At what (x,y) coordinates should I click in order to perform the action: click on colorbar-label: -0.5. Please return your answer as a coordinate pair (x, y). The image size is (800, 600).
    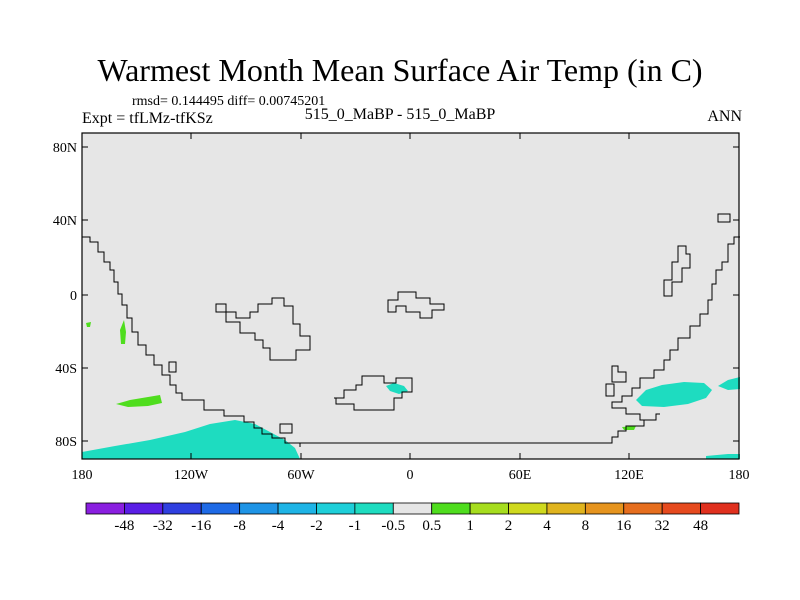
    Looking at the image, I should click on (393, 526).